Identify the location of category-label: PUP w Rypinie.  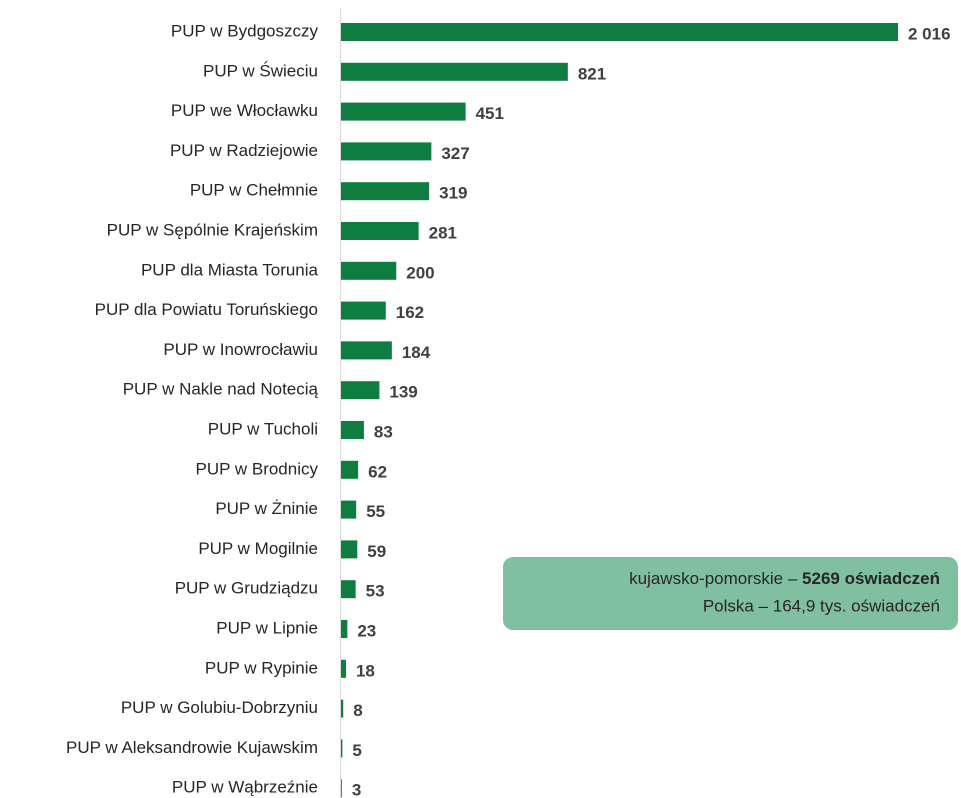
(261, 667).